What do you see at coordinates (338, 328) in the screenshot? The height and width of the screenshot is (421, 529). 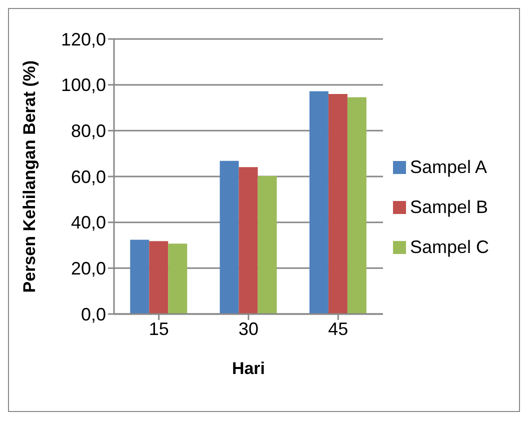 I see `x-tick-label: 45` at bounding box center [338, 328].